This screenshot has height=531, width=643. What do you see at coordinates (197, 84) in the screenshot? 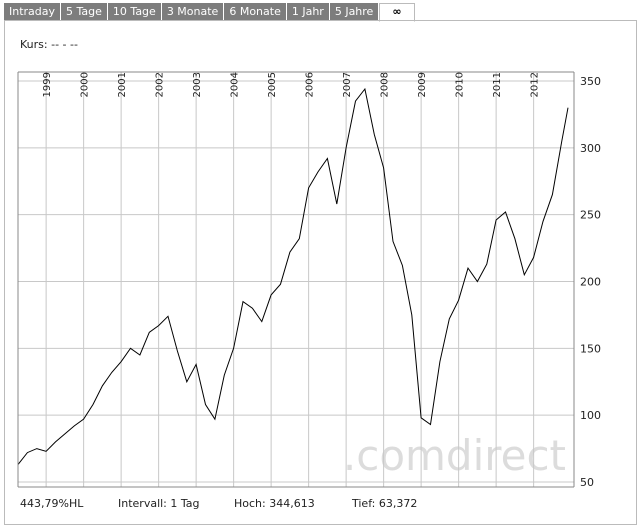
I see `x-tick-label: 2003` at bounding box center [197, 84].